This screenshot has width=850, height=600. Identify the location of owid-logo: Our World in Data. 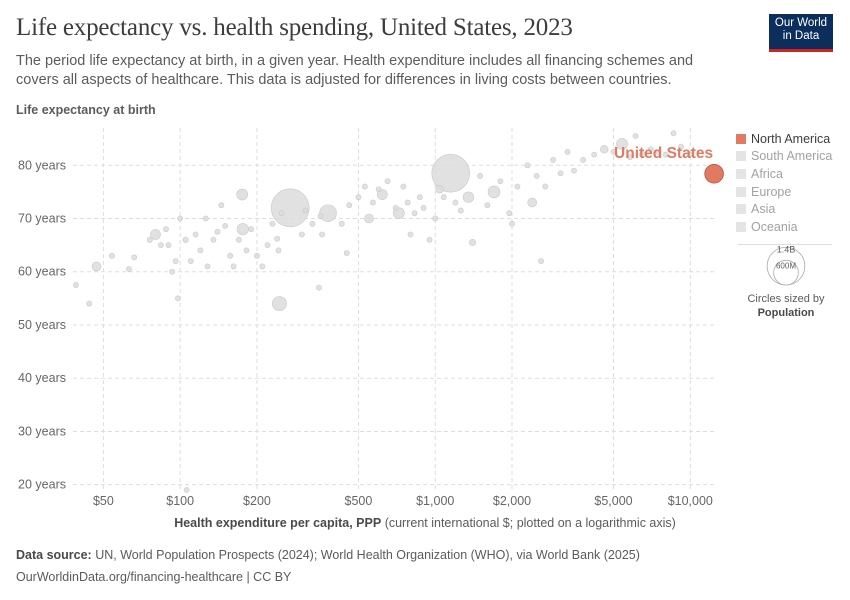
(801, 33).